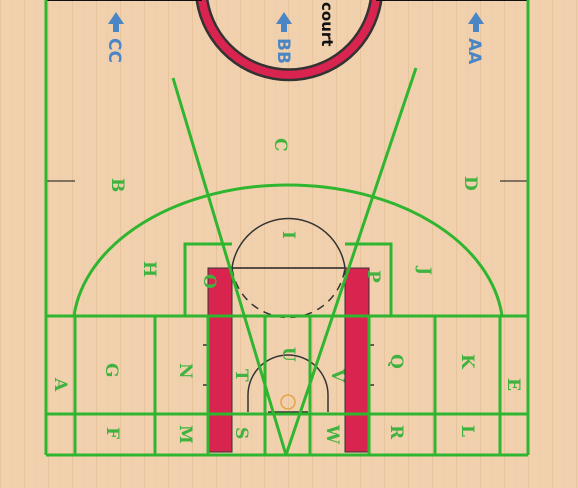 The image size is (578, 488). Describe the element at coordinates (117, 185) in the screenshot. I see `zone-label-b: B` at that location.